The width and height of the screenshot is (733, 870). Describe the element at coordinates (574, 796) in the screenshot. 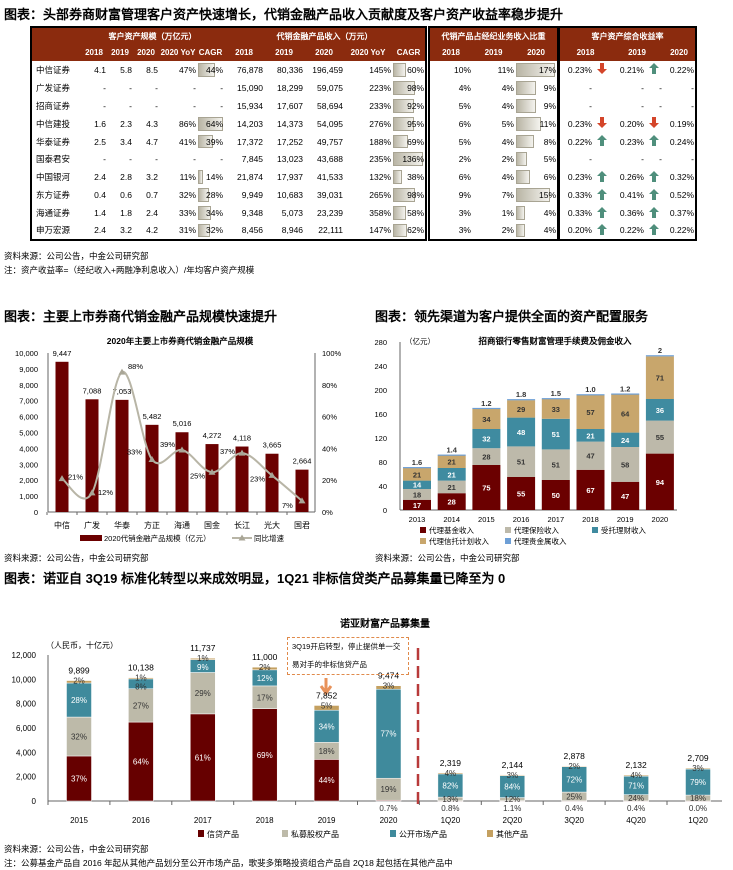

I see `segment-label: 25%` at that location.